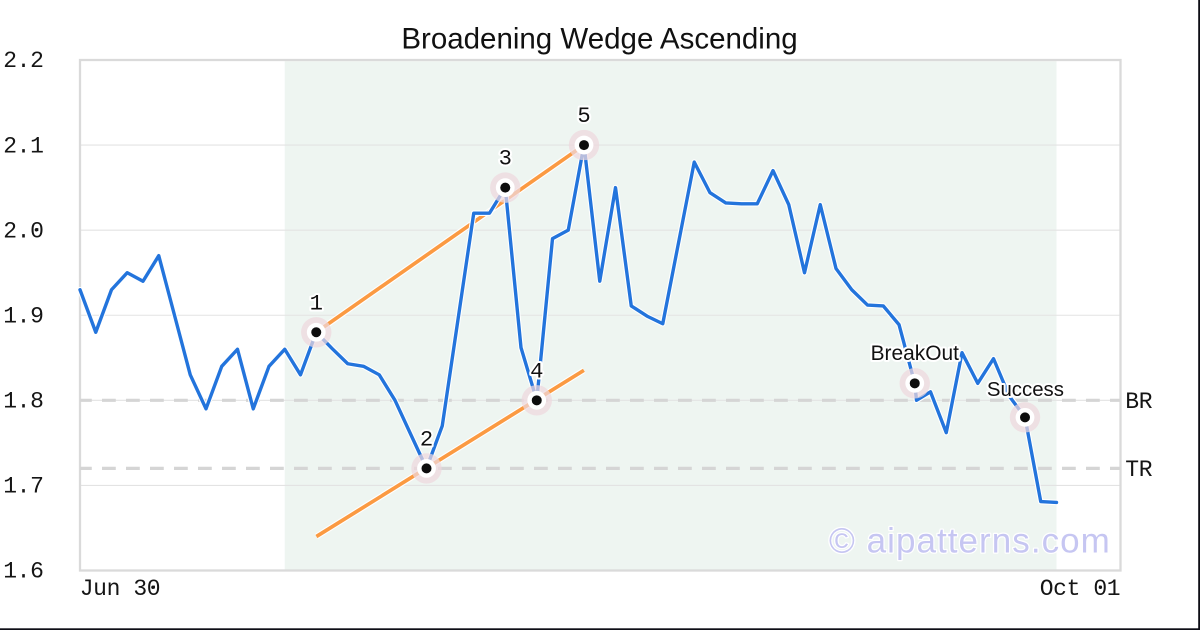  What do you see at coordinates (1138, 402) in the screenshot?
I see `svg-text: BR` at bounding box center [1138, 402].